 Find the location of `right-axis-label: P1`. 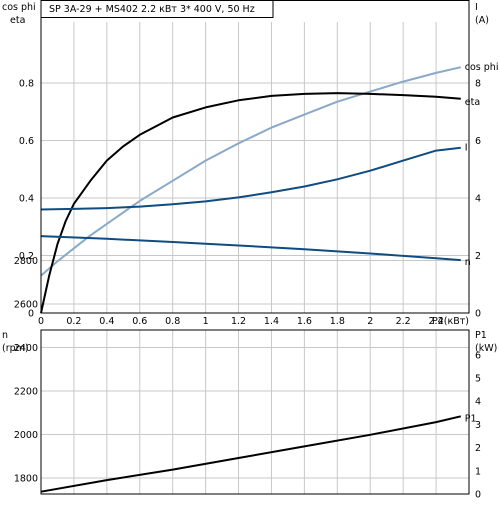

right-axis-label: P1 is located at coordinates (481, 335).